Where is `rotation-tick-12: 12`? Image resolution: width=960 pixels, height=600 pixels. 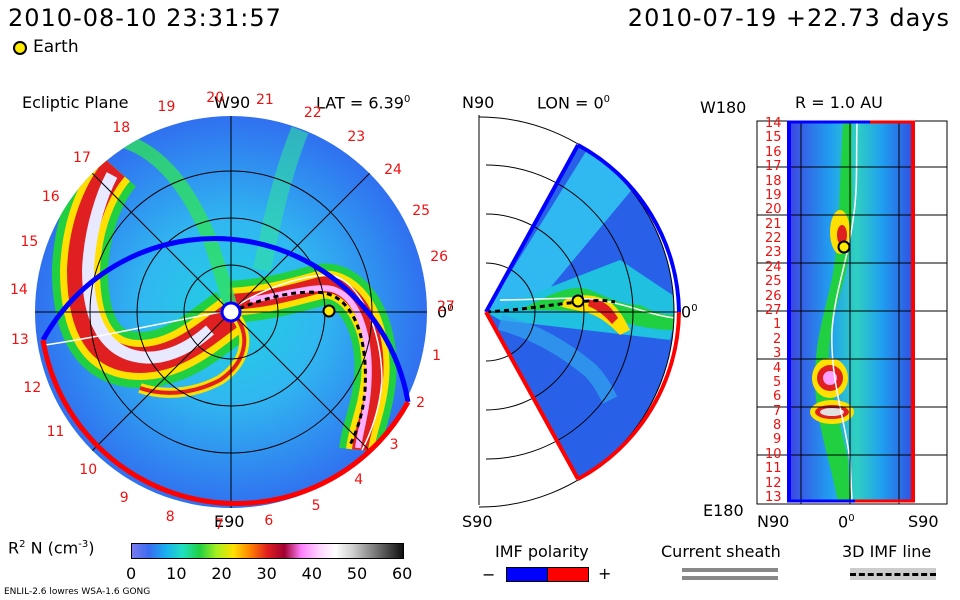
rotation-tick-12: 12 is located at coordinates (32, 388).